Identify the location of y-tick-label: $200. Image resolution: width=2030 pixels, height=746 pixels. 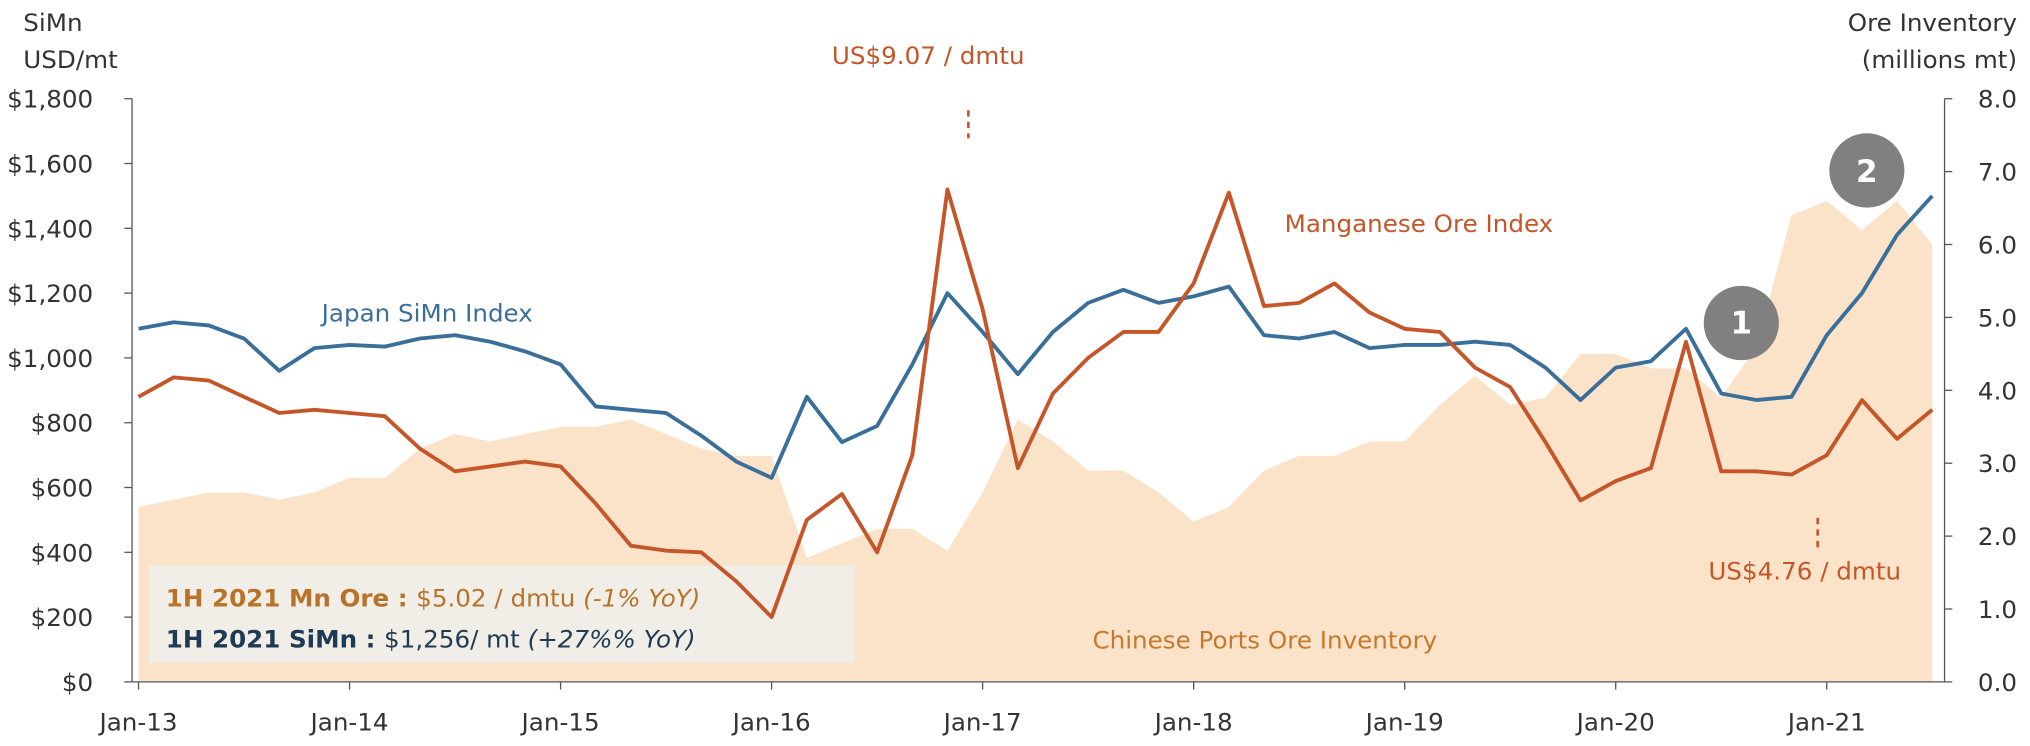
(62, 617).